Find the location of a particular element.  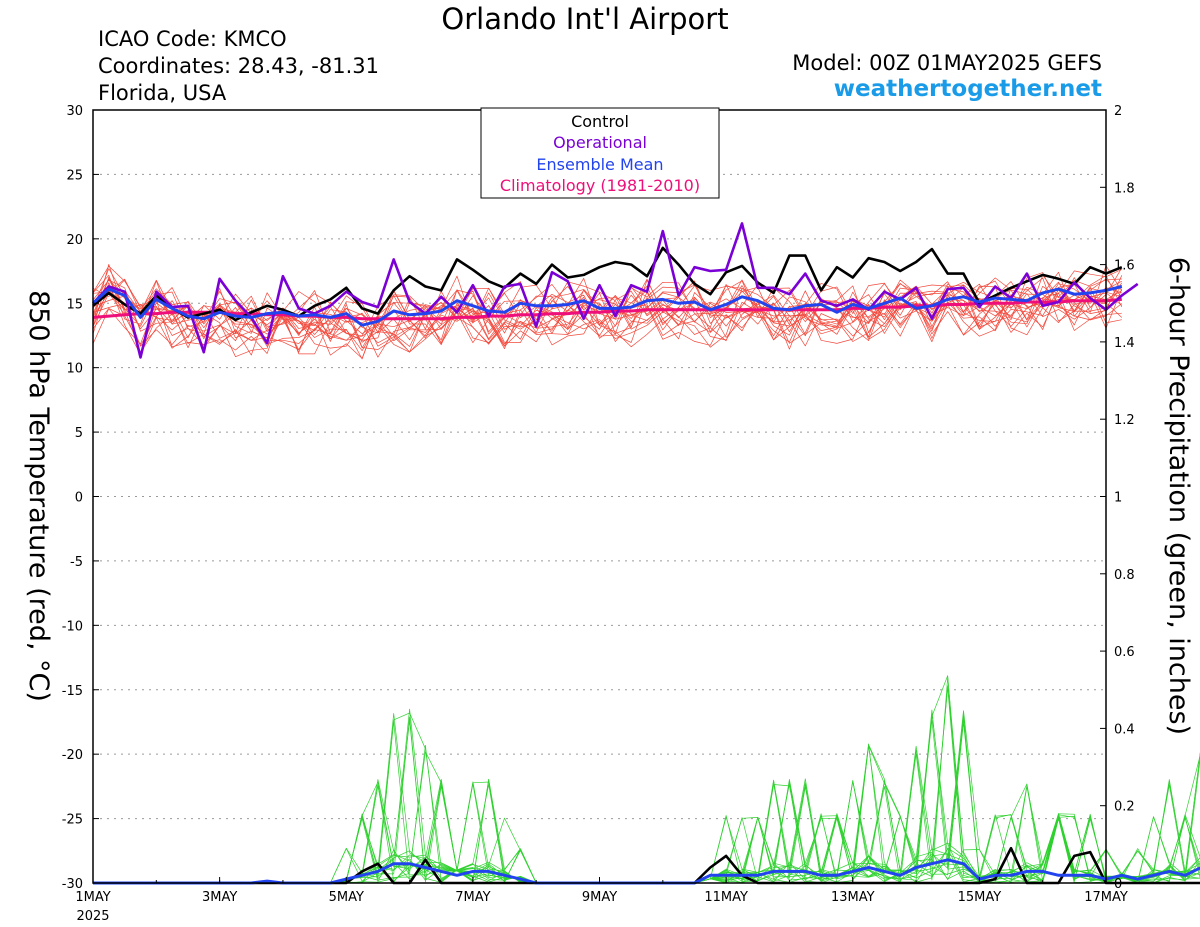

control-line is located at coordinates (607, 284).